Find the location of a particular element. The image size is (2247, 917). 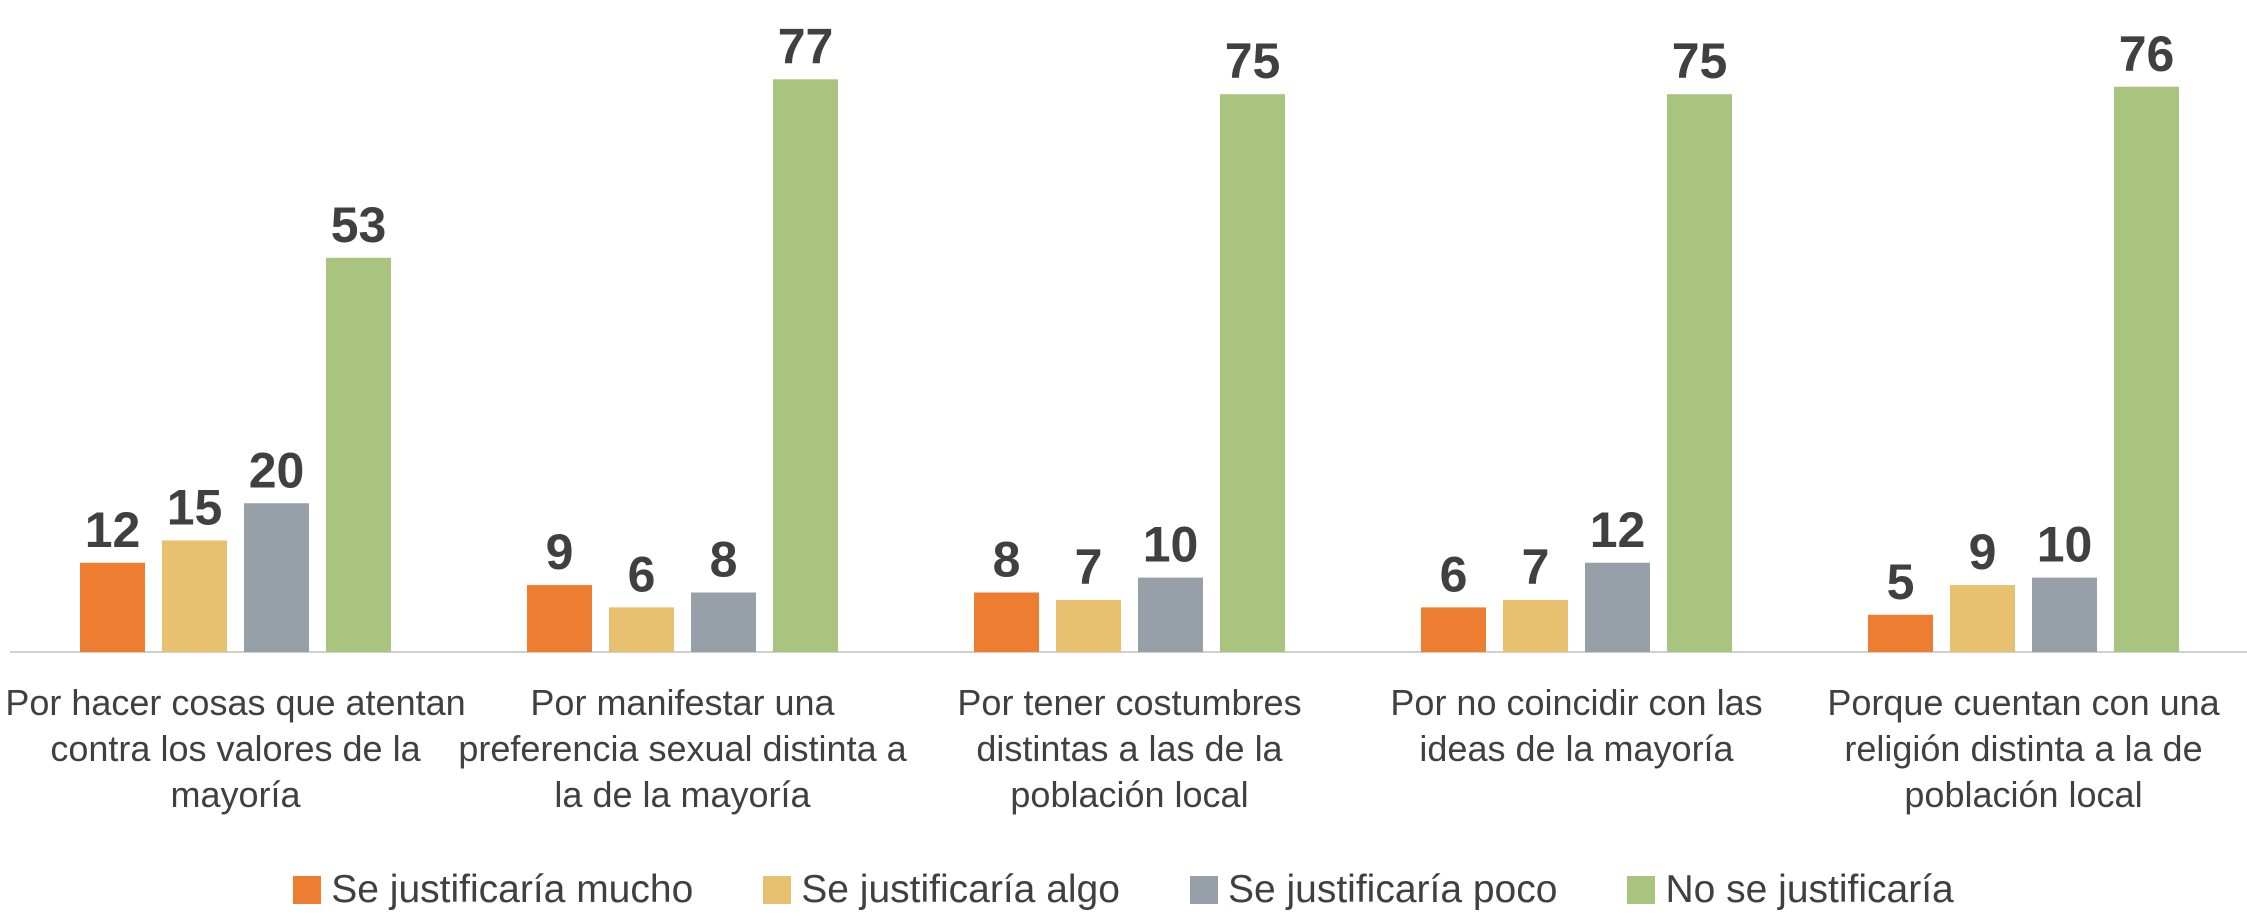

legend-item: Se justificaría poco is located at coordinates (1373, 890).